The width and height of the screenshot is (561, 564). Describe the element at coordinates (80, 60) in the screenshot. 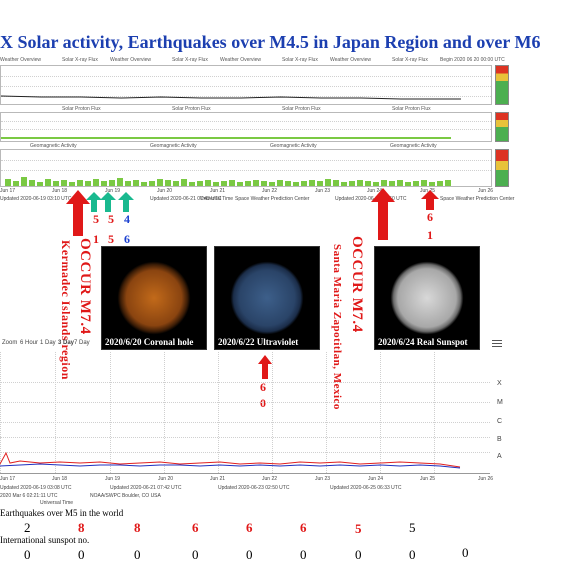

I see `header-flux-label: Solar X-ray Flux` at that location.